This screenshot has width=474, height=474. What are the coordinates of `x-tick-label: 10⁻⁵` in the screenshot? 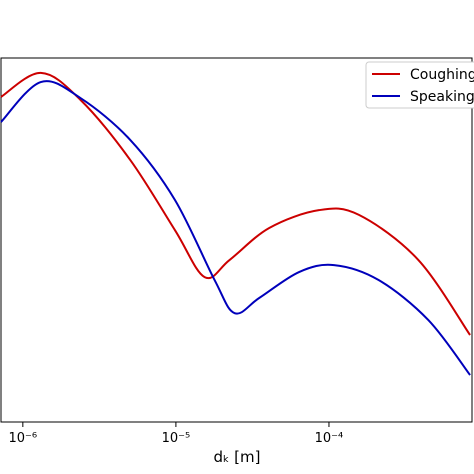 It's located at (176, 438).